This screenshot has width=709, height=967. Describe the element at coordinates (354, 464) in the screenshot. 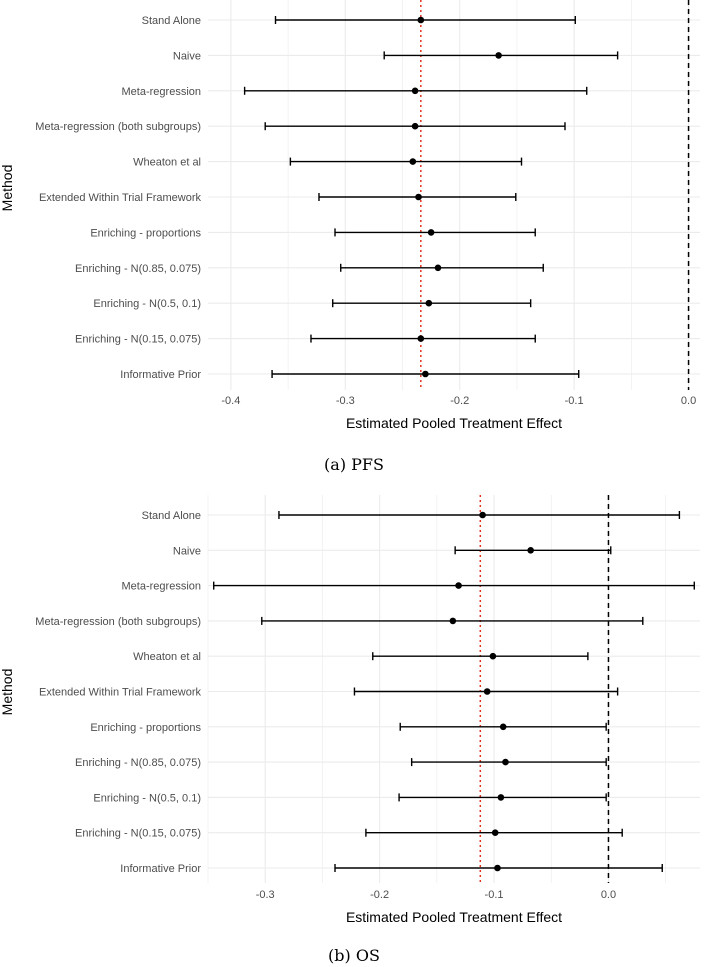

I see `panel-caption: (a) PFS` at that location.